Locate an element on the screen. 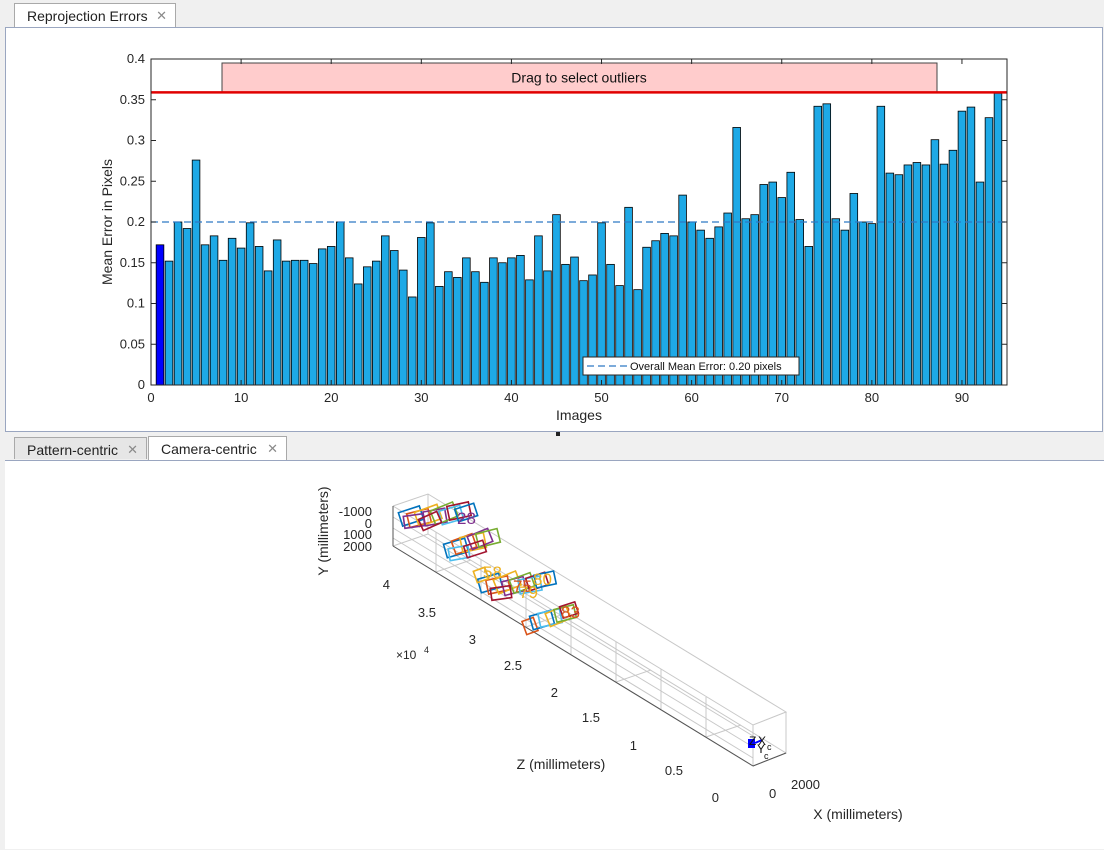  z-axis-label-3d: Z (millimeters) is located at coordinates (561, 764).